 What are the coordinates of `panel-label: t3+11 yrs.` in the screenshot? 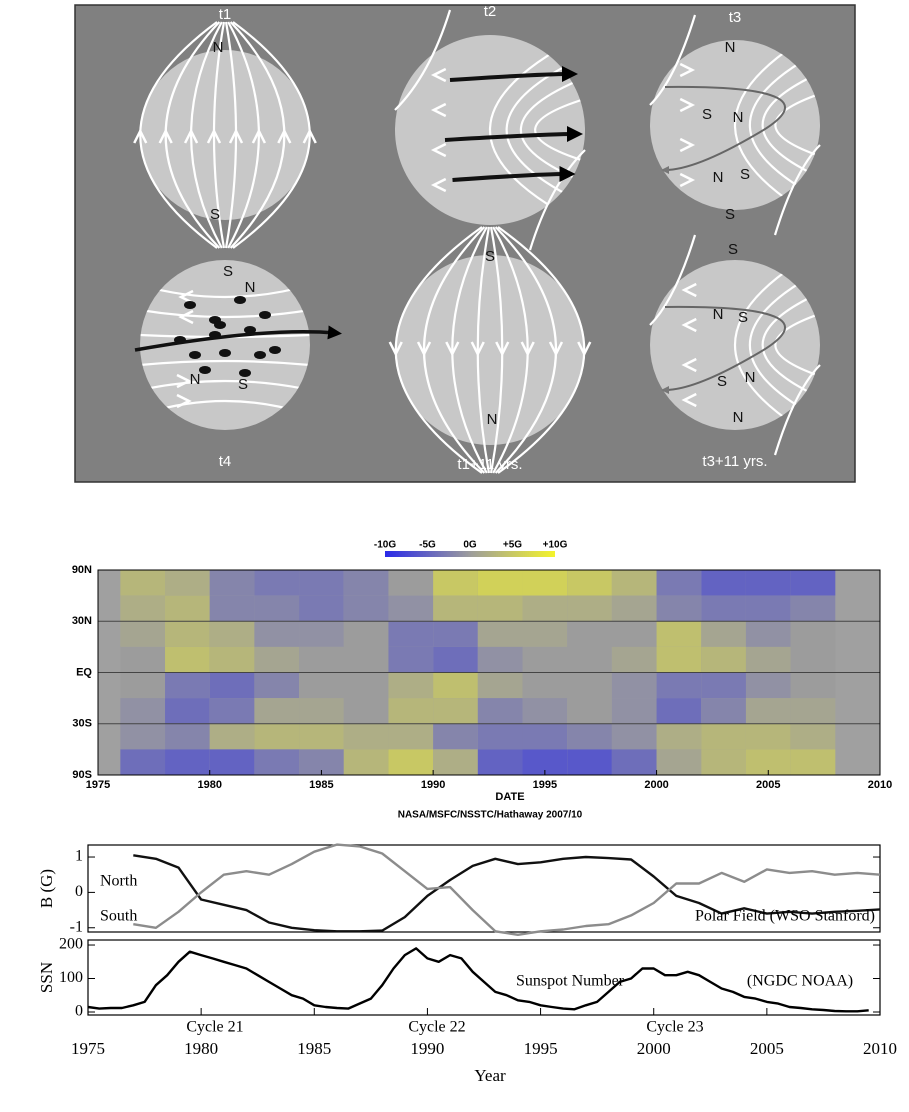 It's located at (734, 461).